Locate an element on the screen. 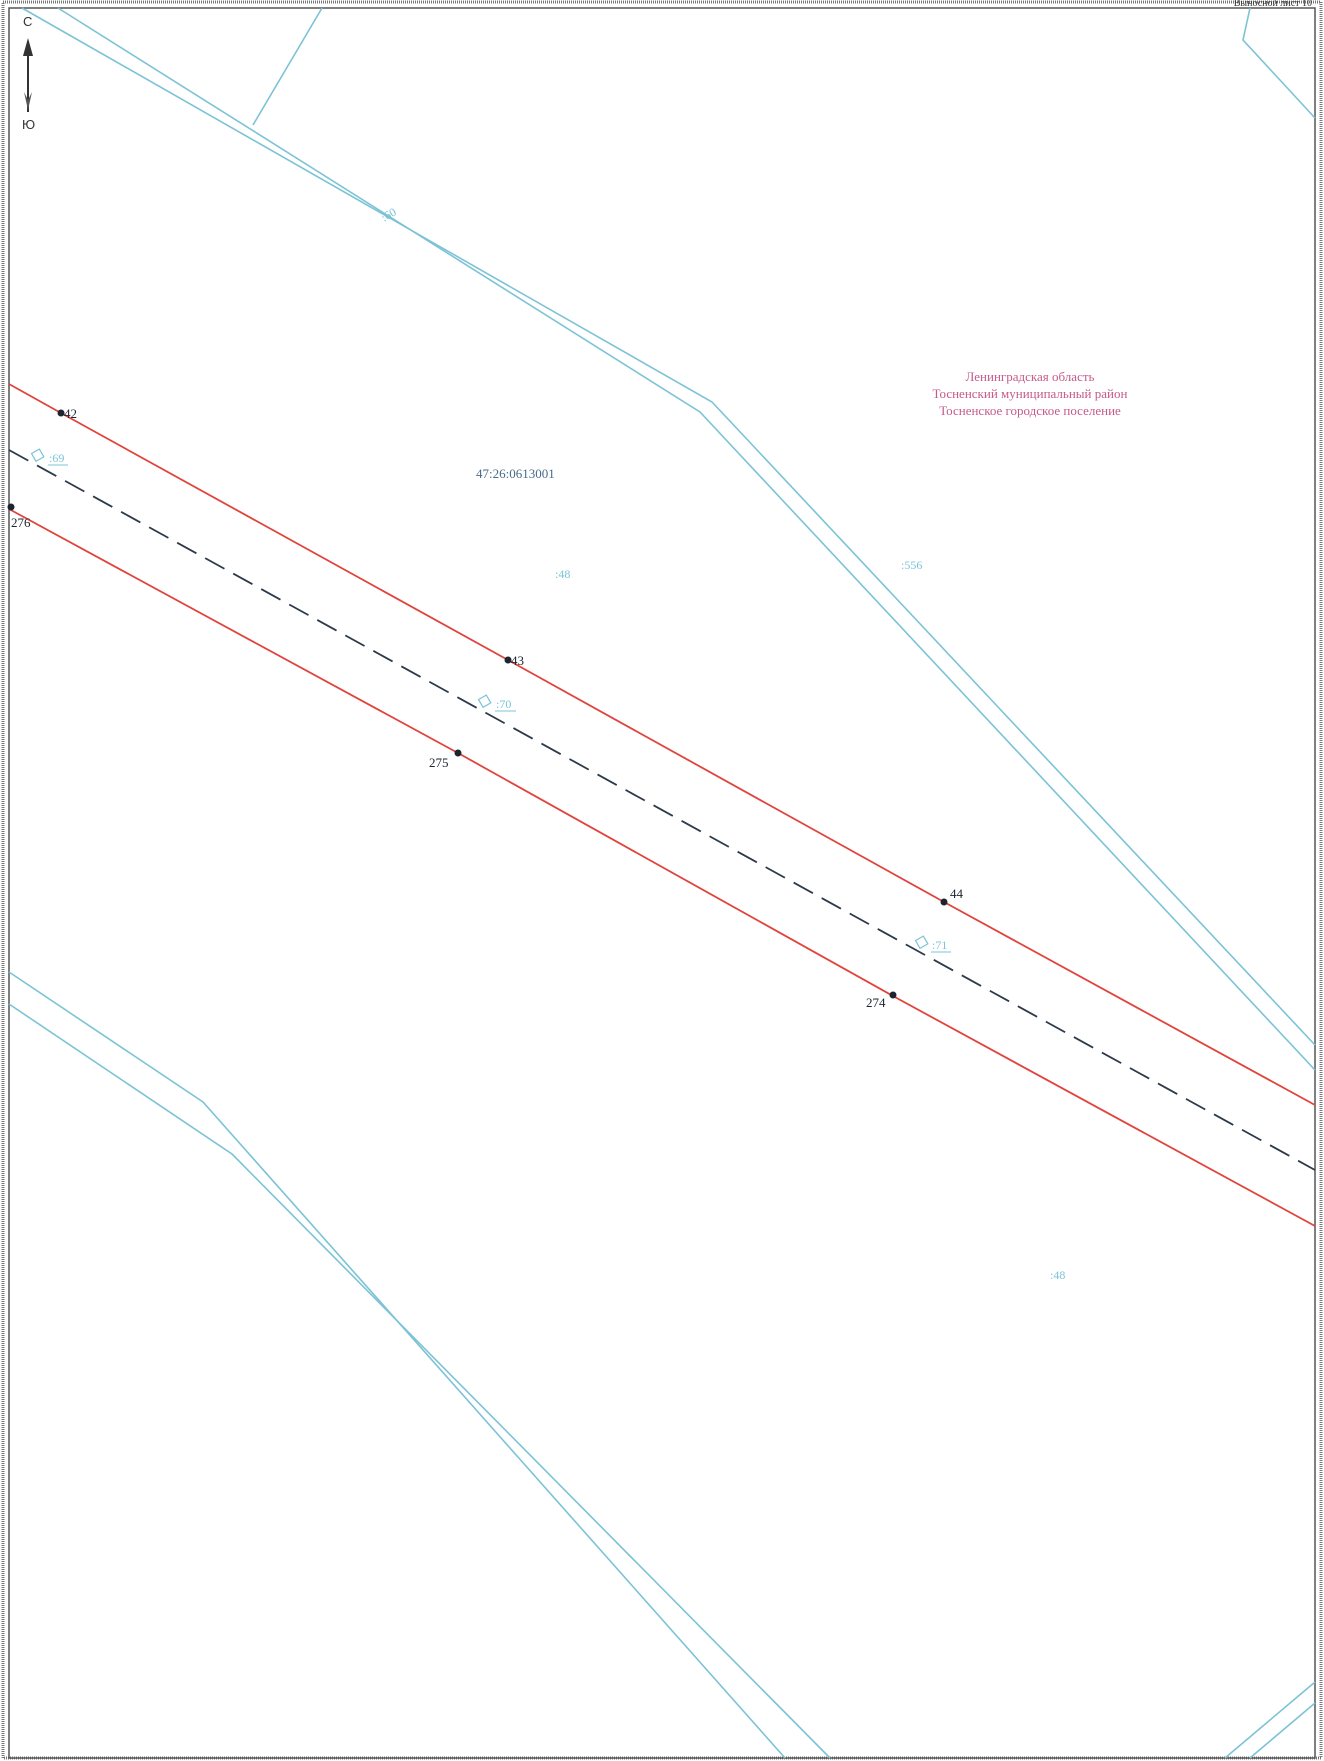 Image resolution: width=1324 pixels, height=1761 pixels. parcel-48-label-lower: :48 is located at coordinates (1057, 1275).